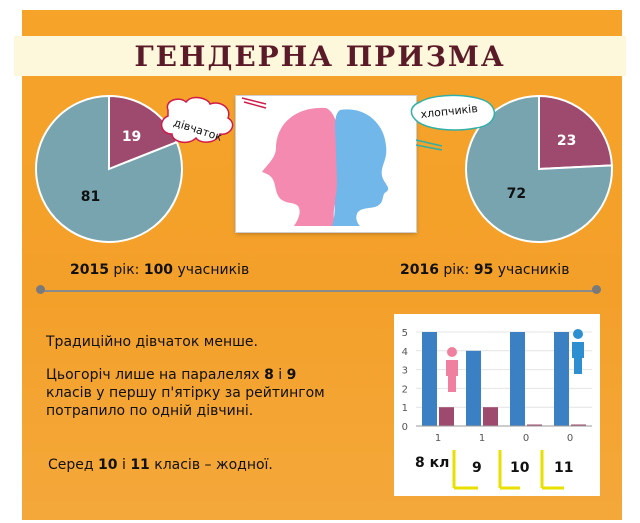 The width and height of the screenshot is (640, 523). I want to click on note-text-2c: і, so click(280, 375).